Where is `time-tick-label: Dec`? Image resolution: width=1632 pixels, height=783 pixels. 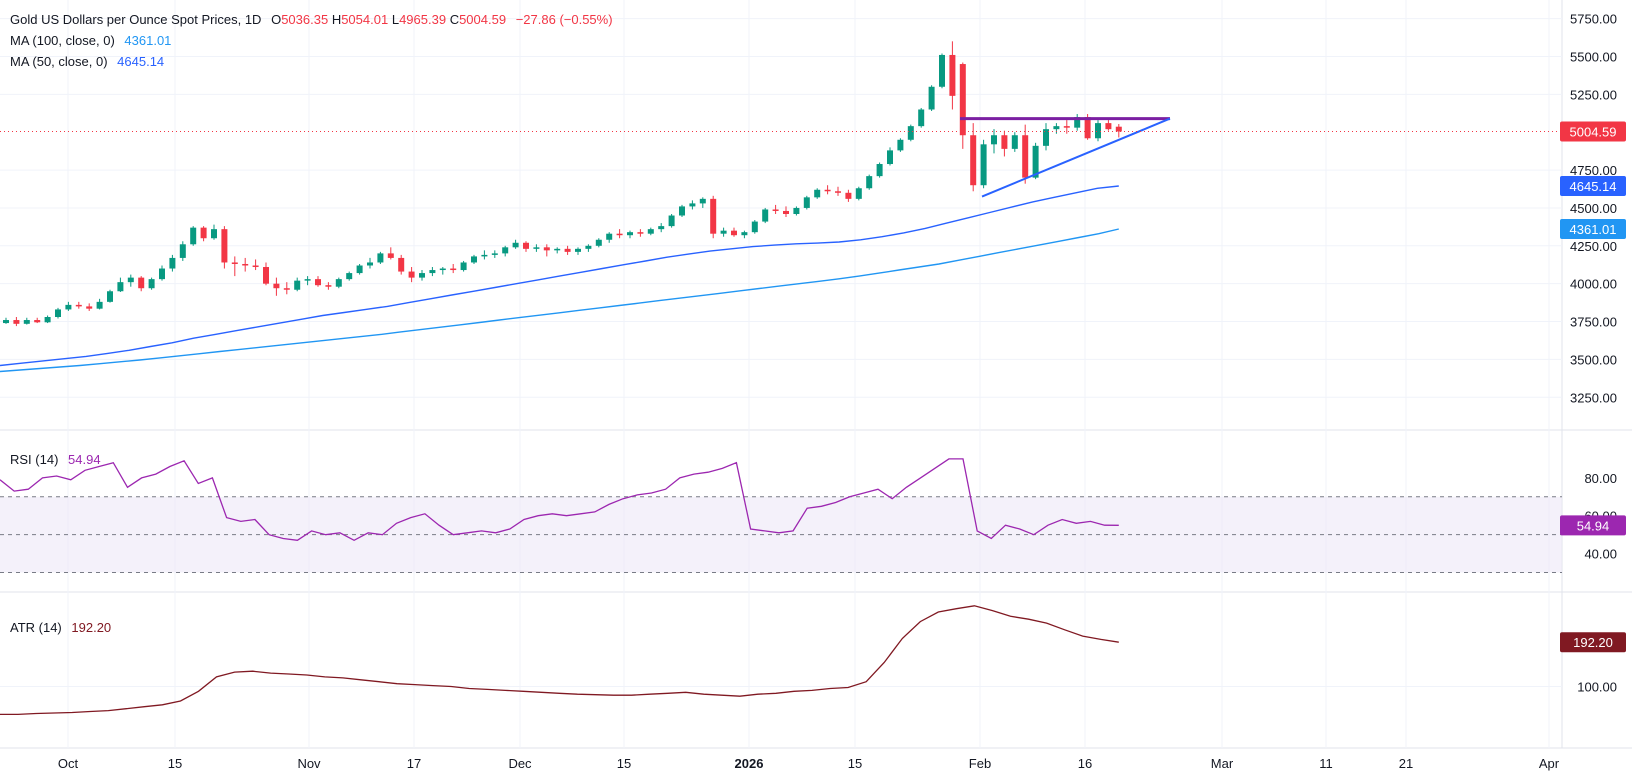 time-tick-label: Dec is located at coordinates (520, 763).